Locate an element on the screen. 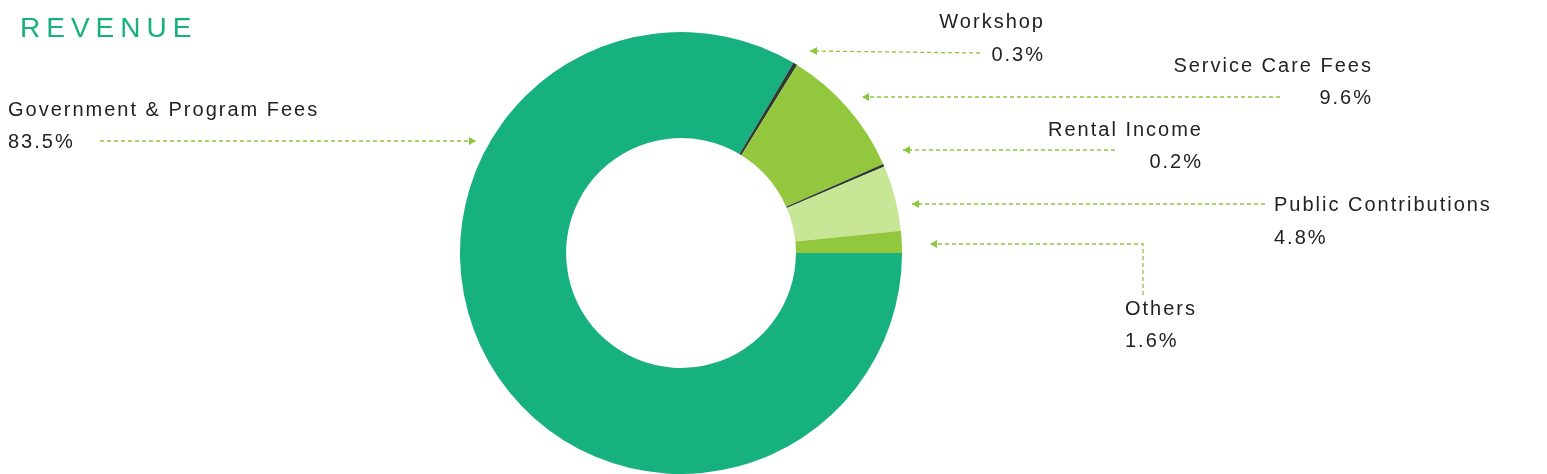 Image resolution: width=1547 pixels, height=474 pixels. data-label: 0.3% is located at coordinates (1018, 53).